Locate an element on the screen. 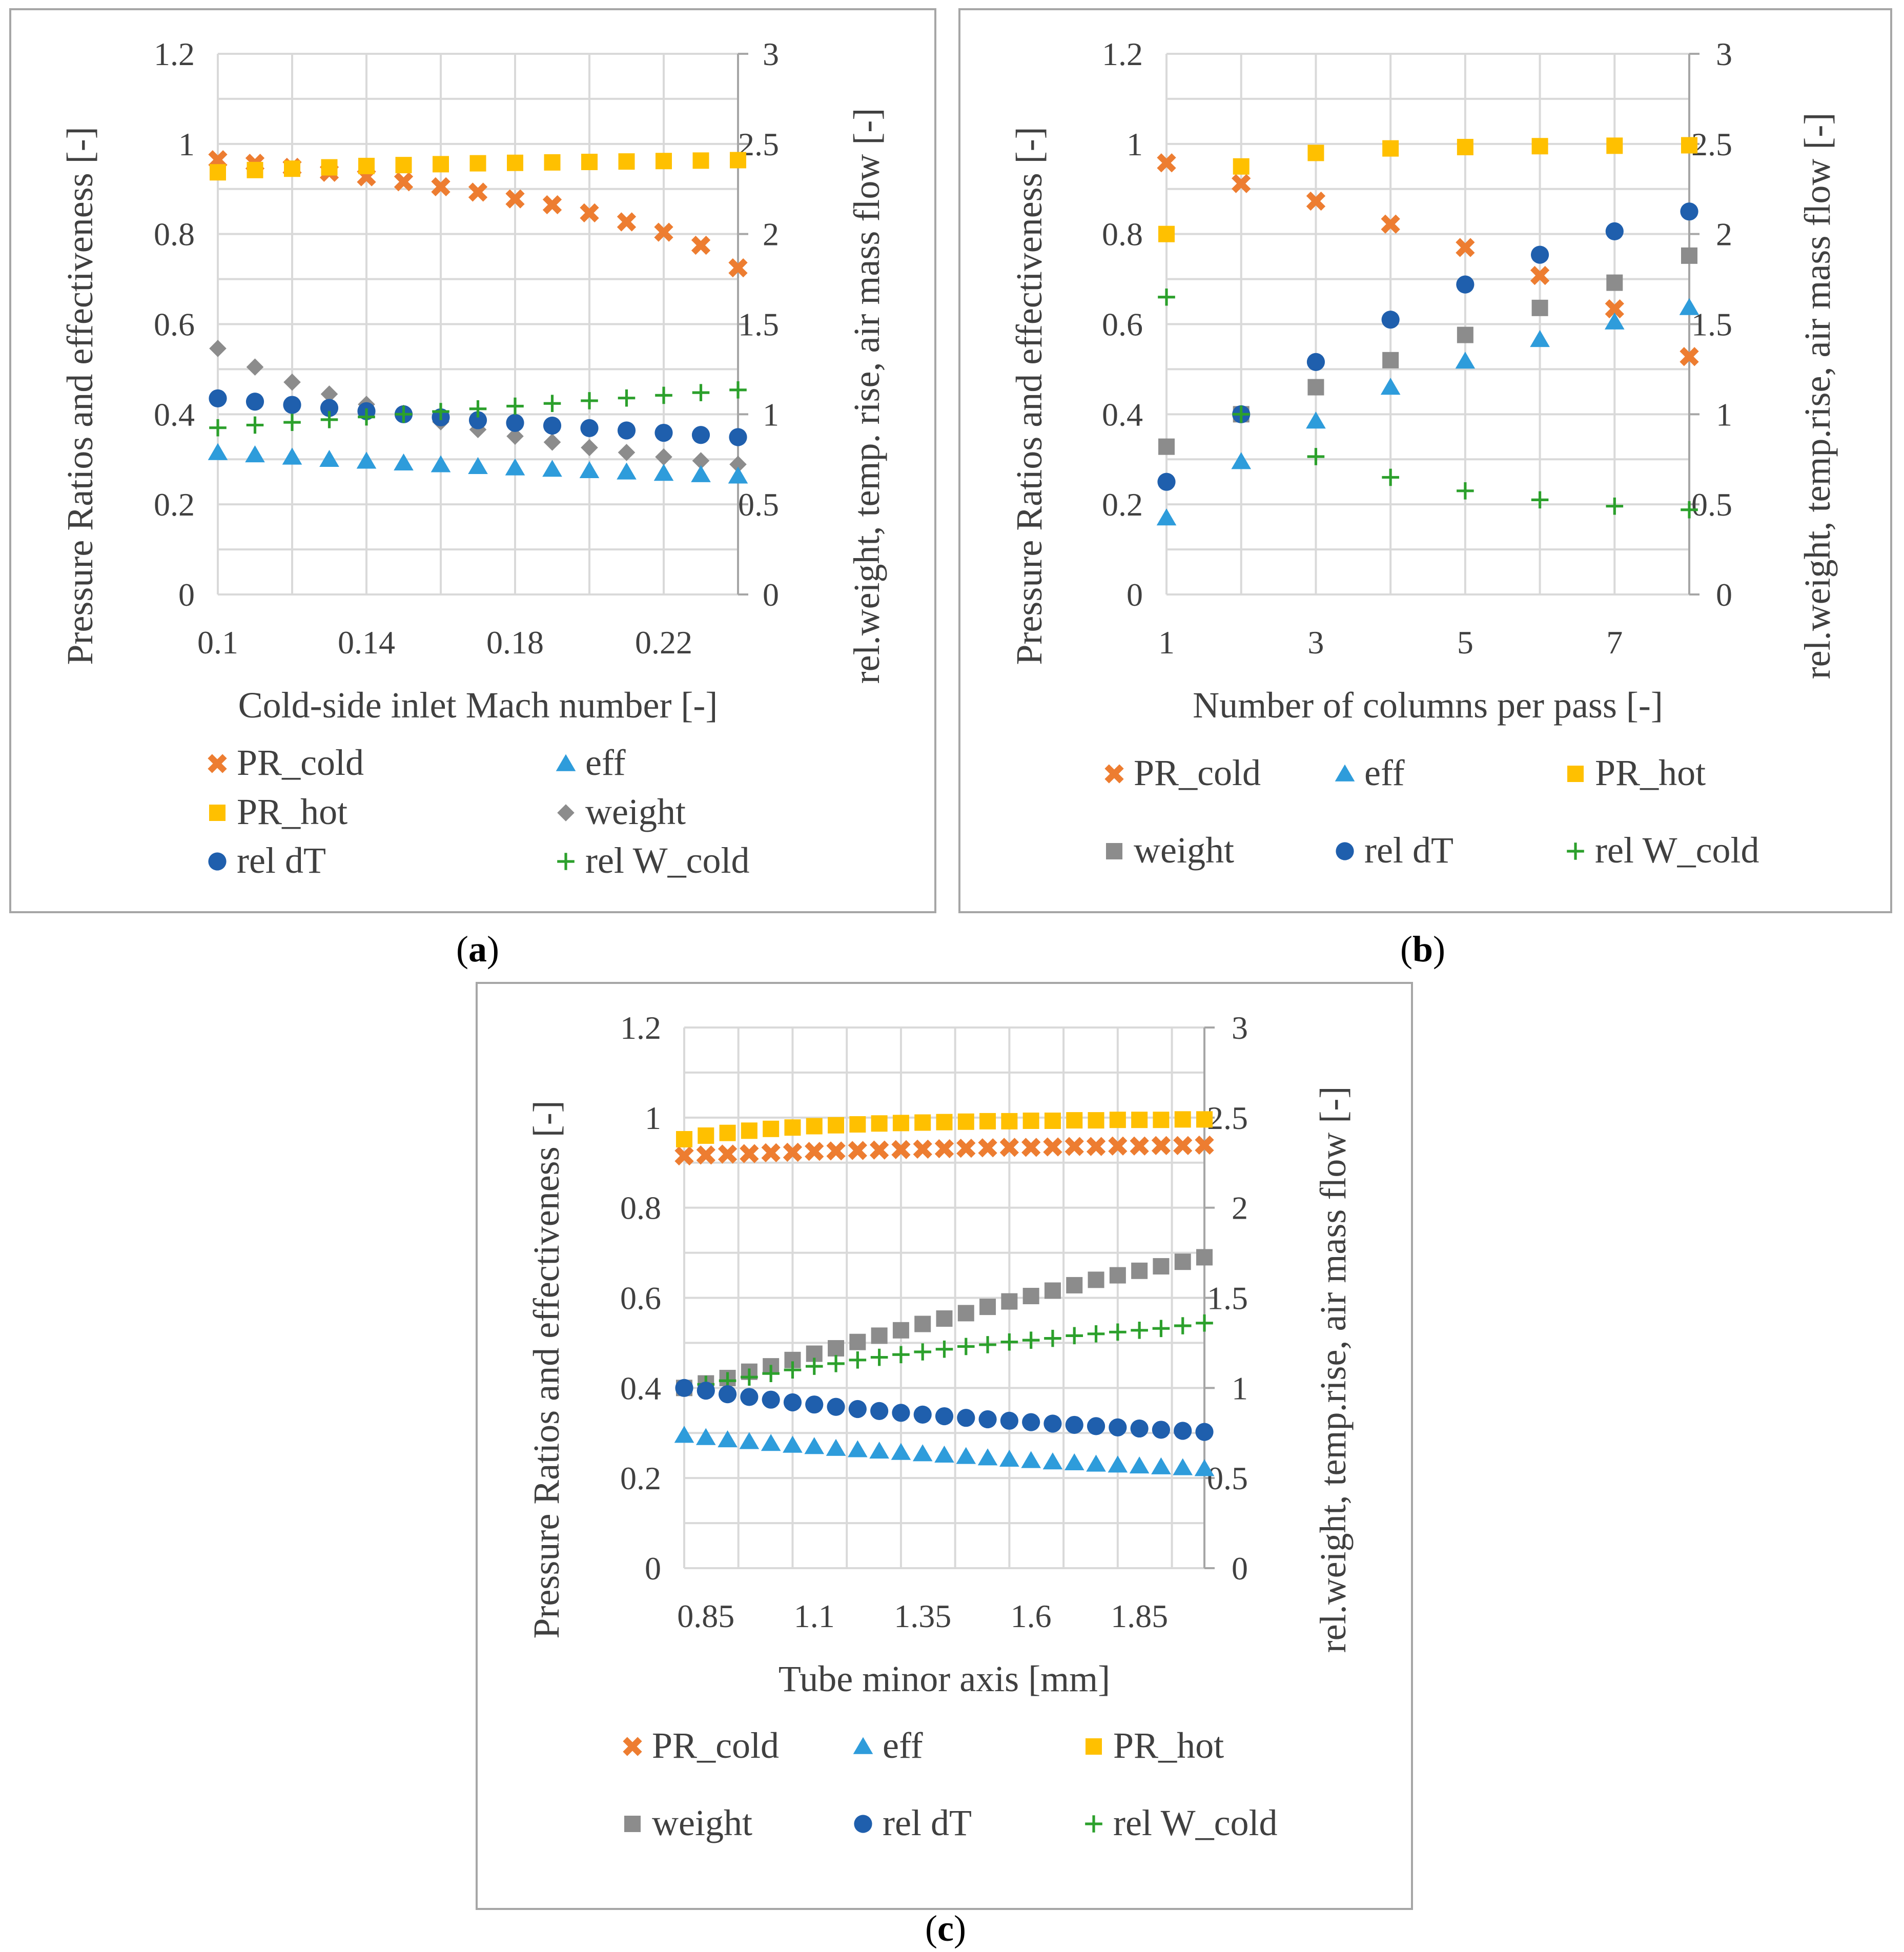 The image size is (1904, 1952). caption-open: ( is located at coordinates (462, 949).